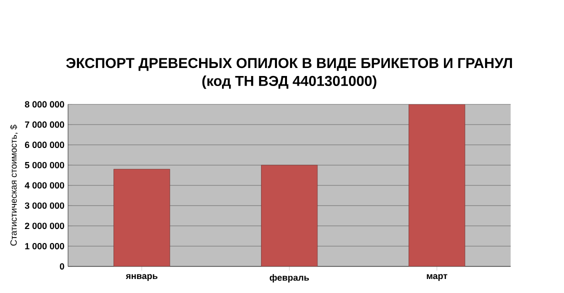 The image size is (564, 293). What do you see at coordinates (142, 277) in the screenshot?
I see `x-tick-label: январь` at bounding box center [142, 277].